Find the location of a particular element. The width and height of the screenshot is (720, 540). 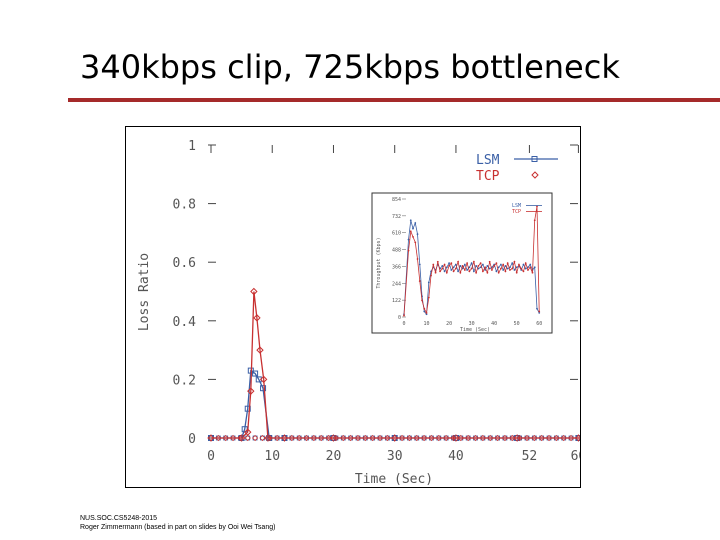

legend-label: TCP is located at coordinates (488, 176).